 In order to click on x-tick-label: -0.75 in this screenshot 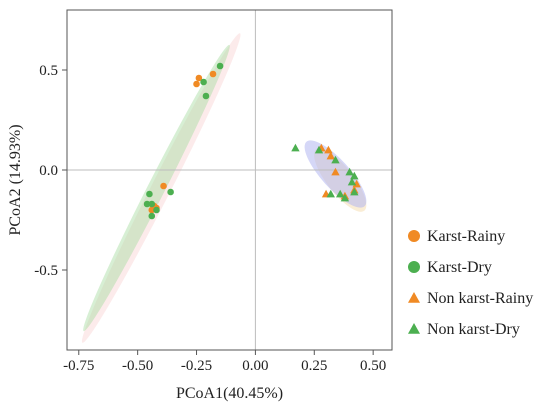, I will do `click(78, 366)`.